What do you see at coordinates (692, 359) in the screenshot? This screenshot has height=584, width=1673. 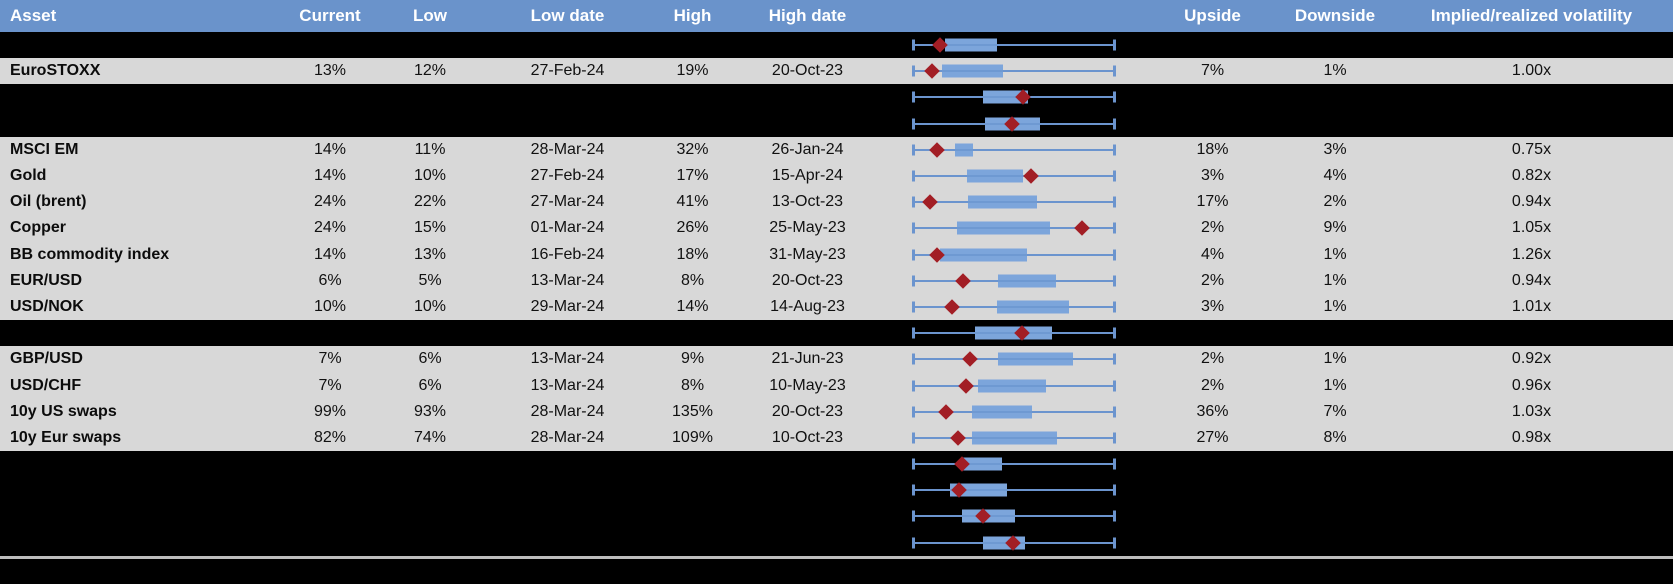 I see `high-cell: 9%` at bounding box center [692, 359].